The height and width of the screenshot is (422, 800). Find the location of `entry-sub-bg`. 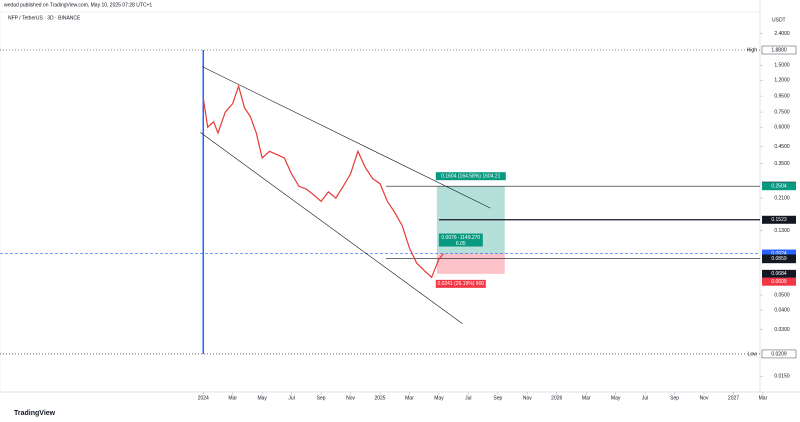

entry-sub-bg is located at coordinates (460, 243).